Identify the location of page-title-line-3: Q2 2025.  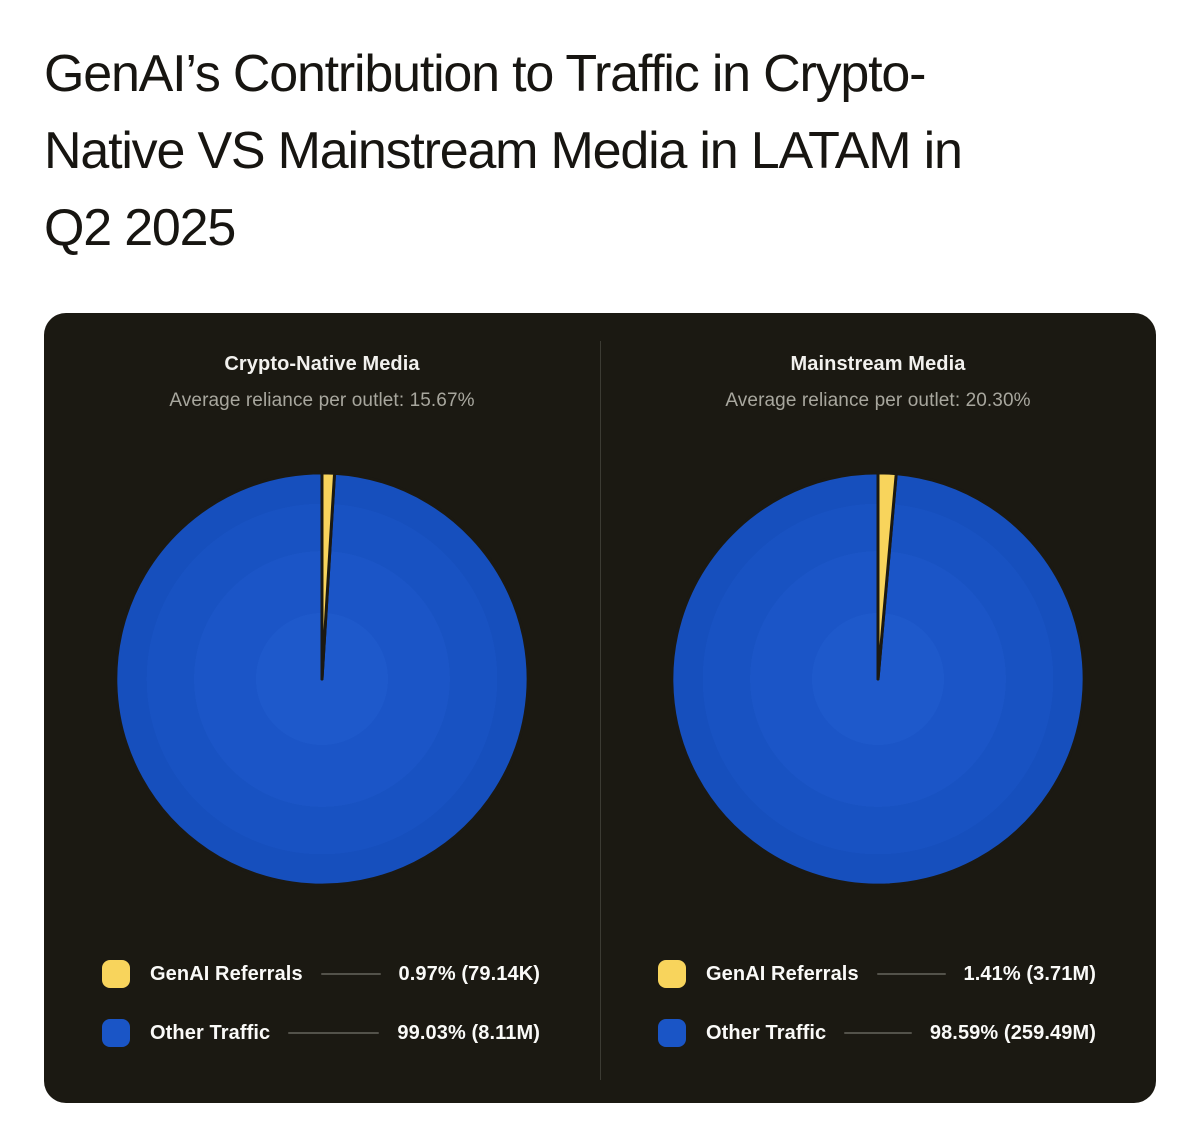
(140, 228).